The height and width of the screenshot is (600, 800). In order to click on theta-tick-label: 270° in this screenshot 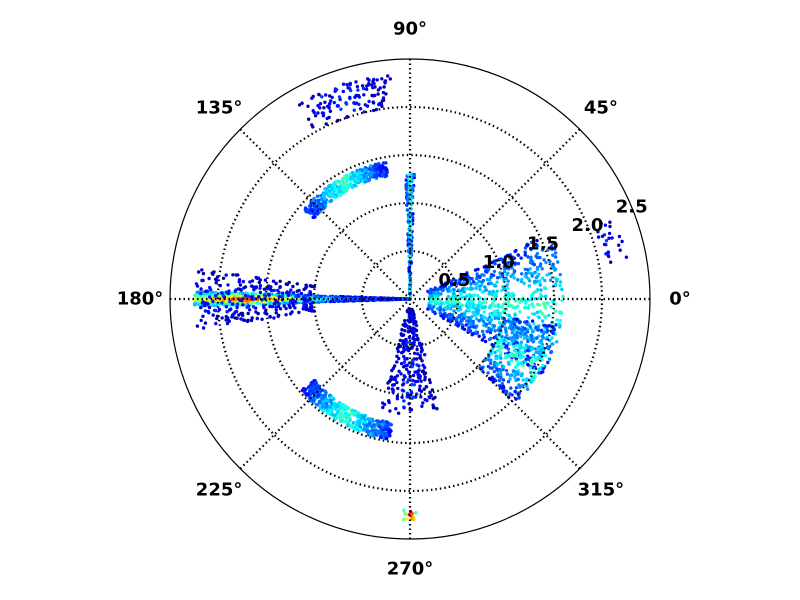, I will do `click(410, 569)`.